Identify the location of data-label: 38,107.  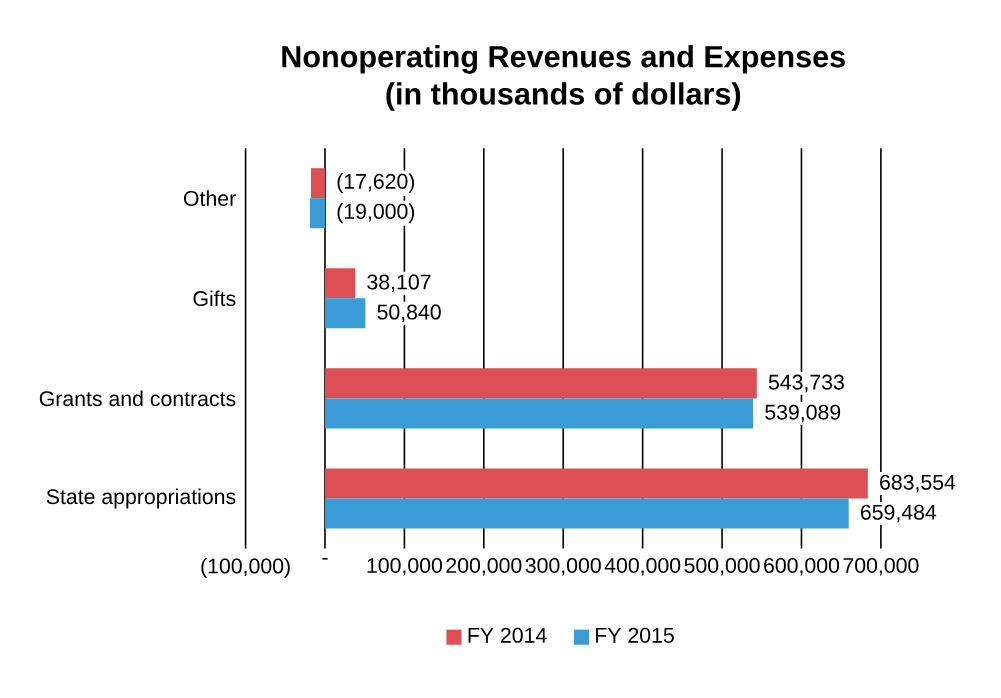
(399, 283).